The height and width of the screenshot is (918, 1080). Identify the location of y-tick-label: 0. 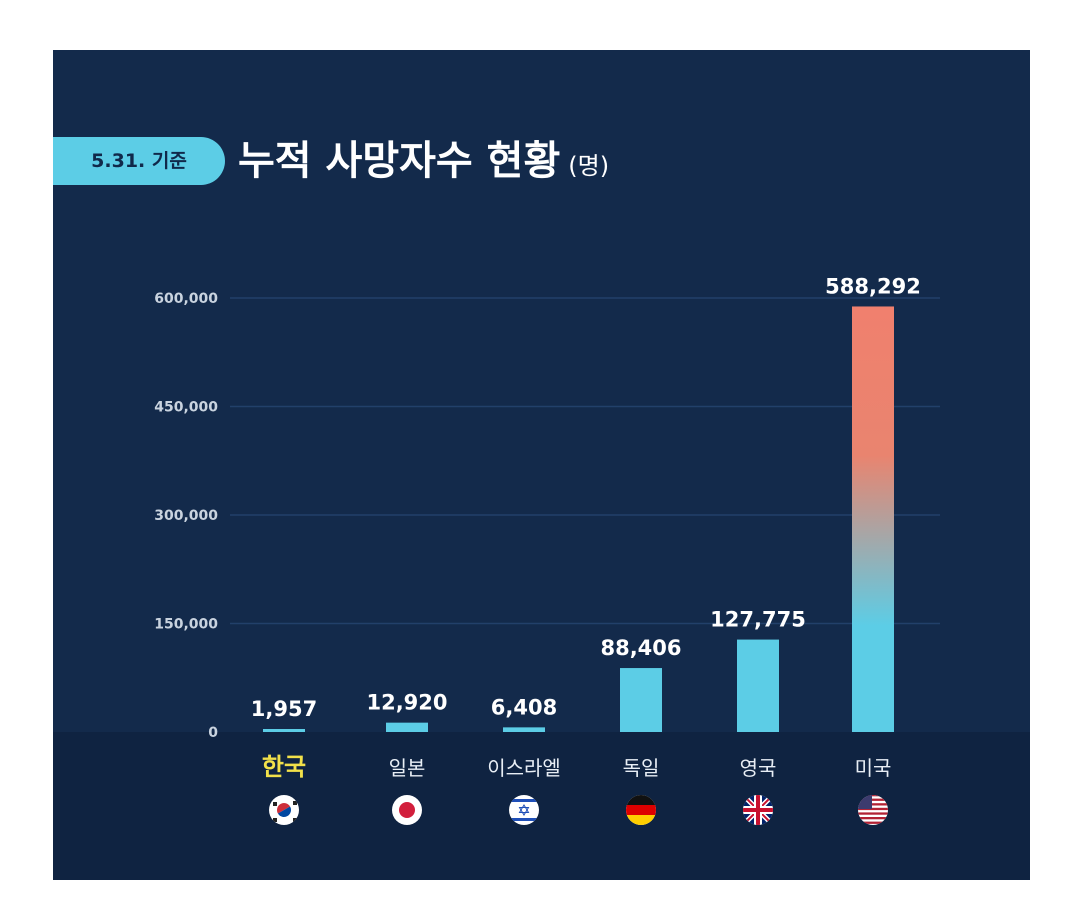
(213, 733).